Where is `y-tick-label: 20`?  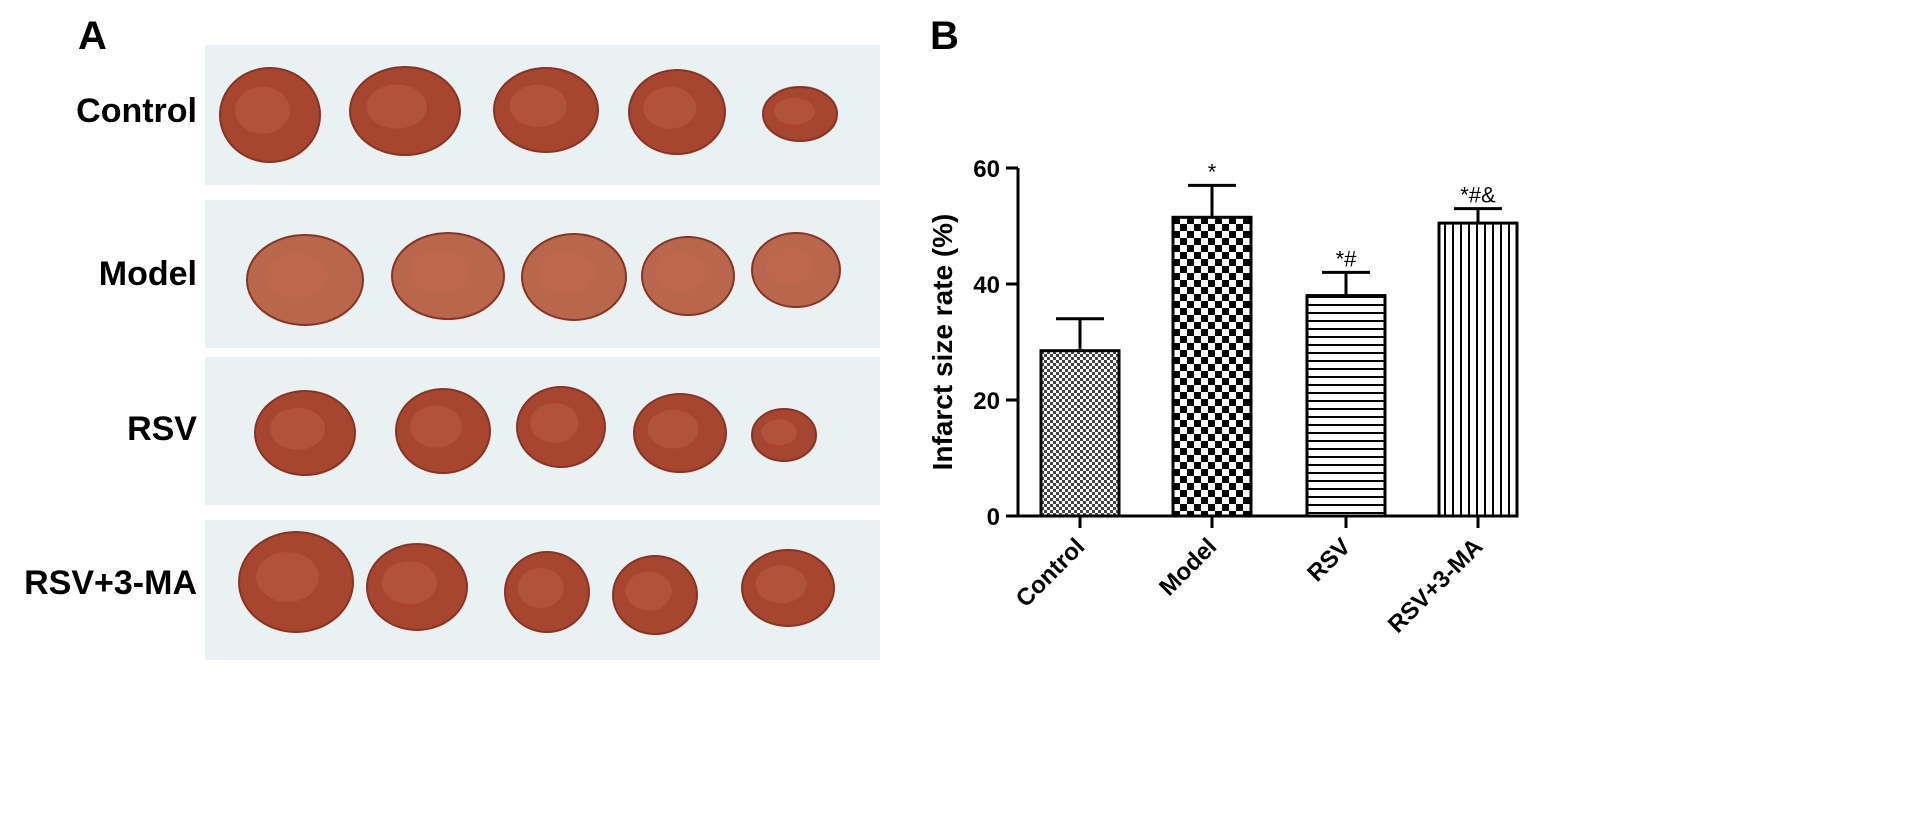
y-tick-label: 20 is located at coordinates (986, 401).